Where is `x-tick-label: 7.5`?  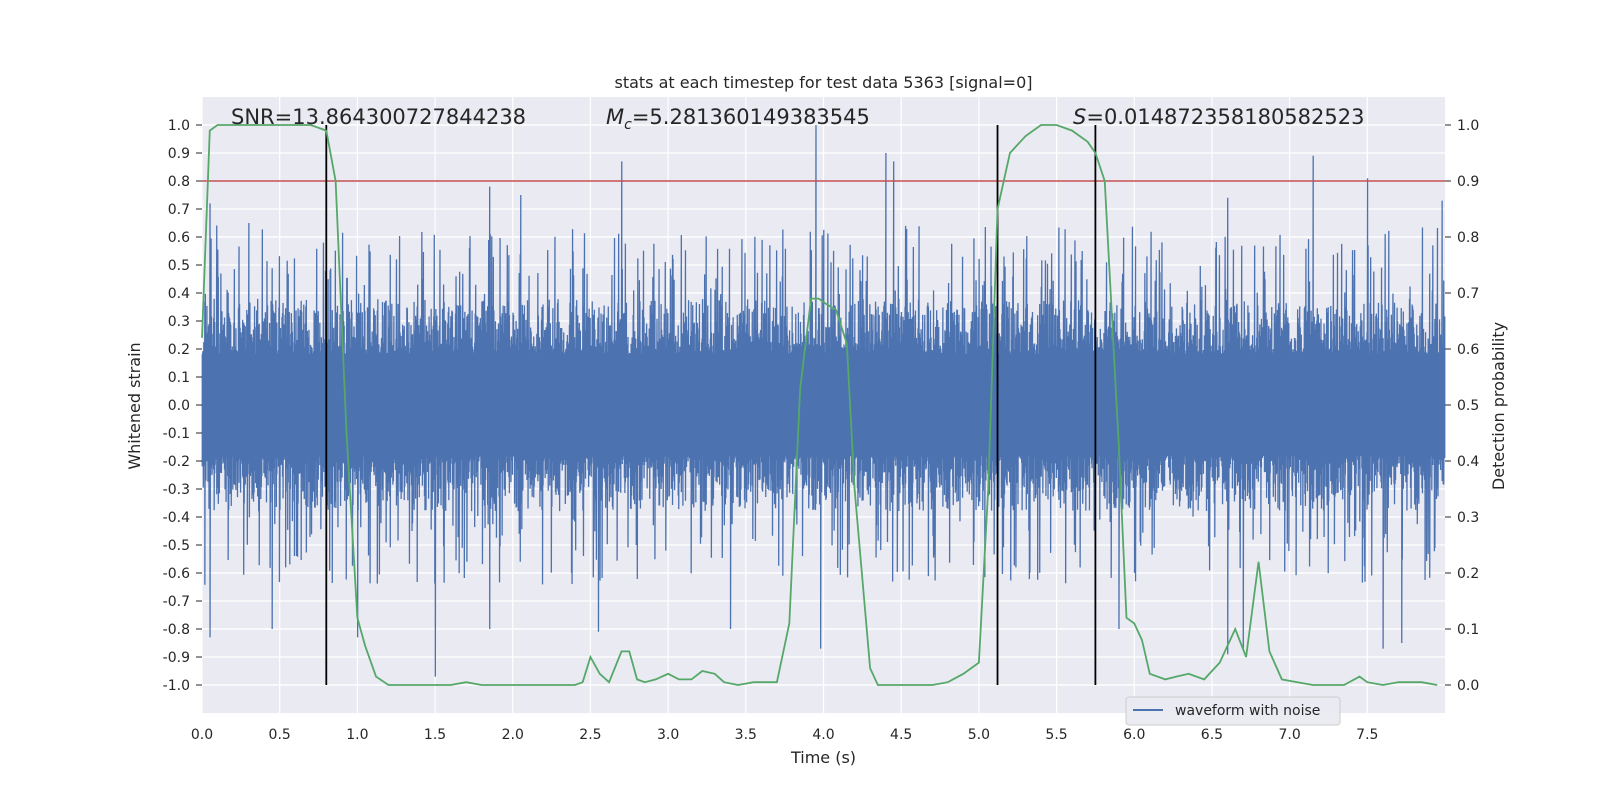
x-tick-label: 7.5 is located at coordinates (1367, 735).